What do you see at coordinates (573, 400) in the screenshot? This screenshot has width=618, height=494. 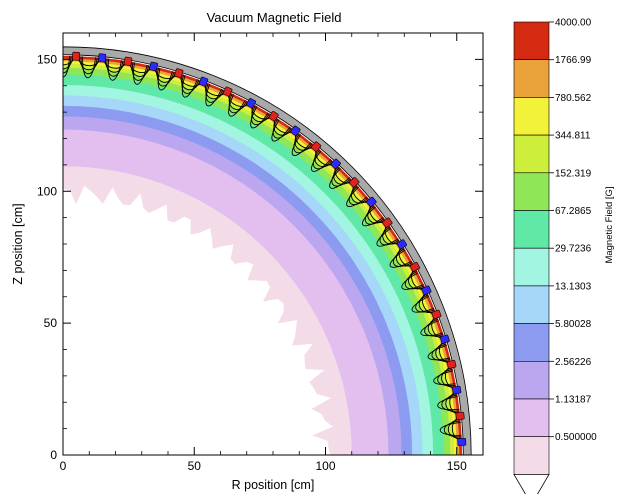 I see `colorbar-tick-label: 1.13187` at bounding box center [573, 400].